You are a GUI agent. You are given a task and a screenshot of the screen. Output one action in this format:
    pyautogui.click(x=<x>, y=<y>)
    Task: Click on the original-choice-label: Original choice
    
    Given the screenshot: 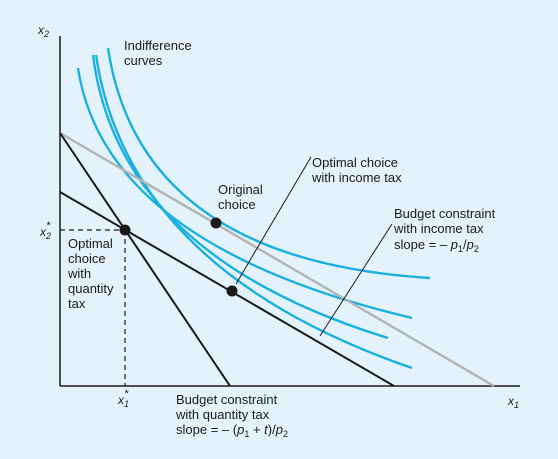 What is the action you would take?
    pyautogui.click(x=242, y=197)
    